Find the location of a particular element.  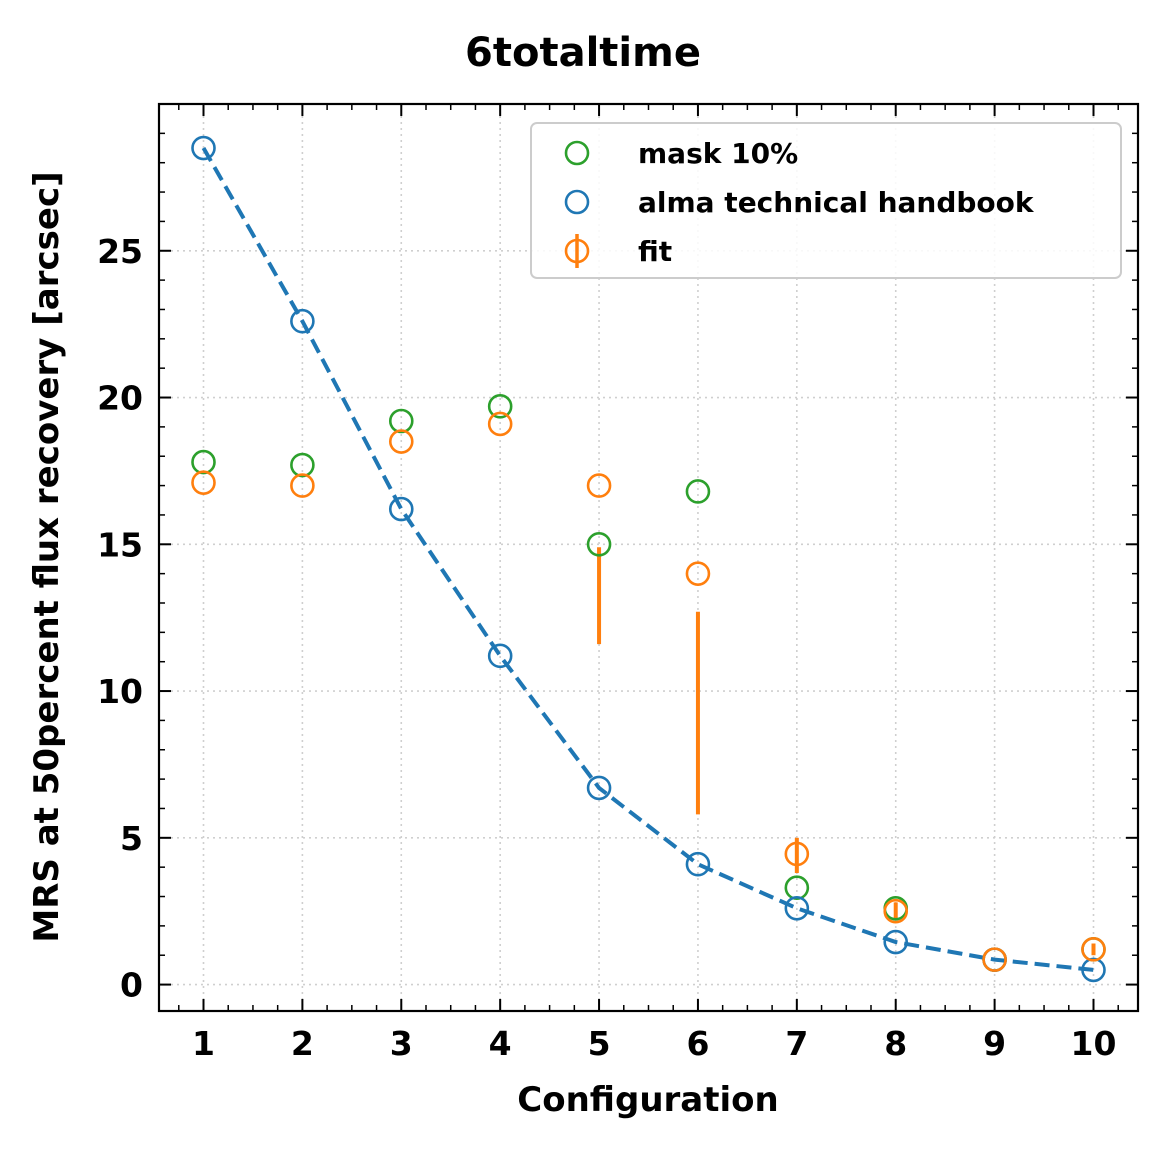

x-axis-label: Configuration is located at coordinates (647, 1100).